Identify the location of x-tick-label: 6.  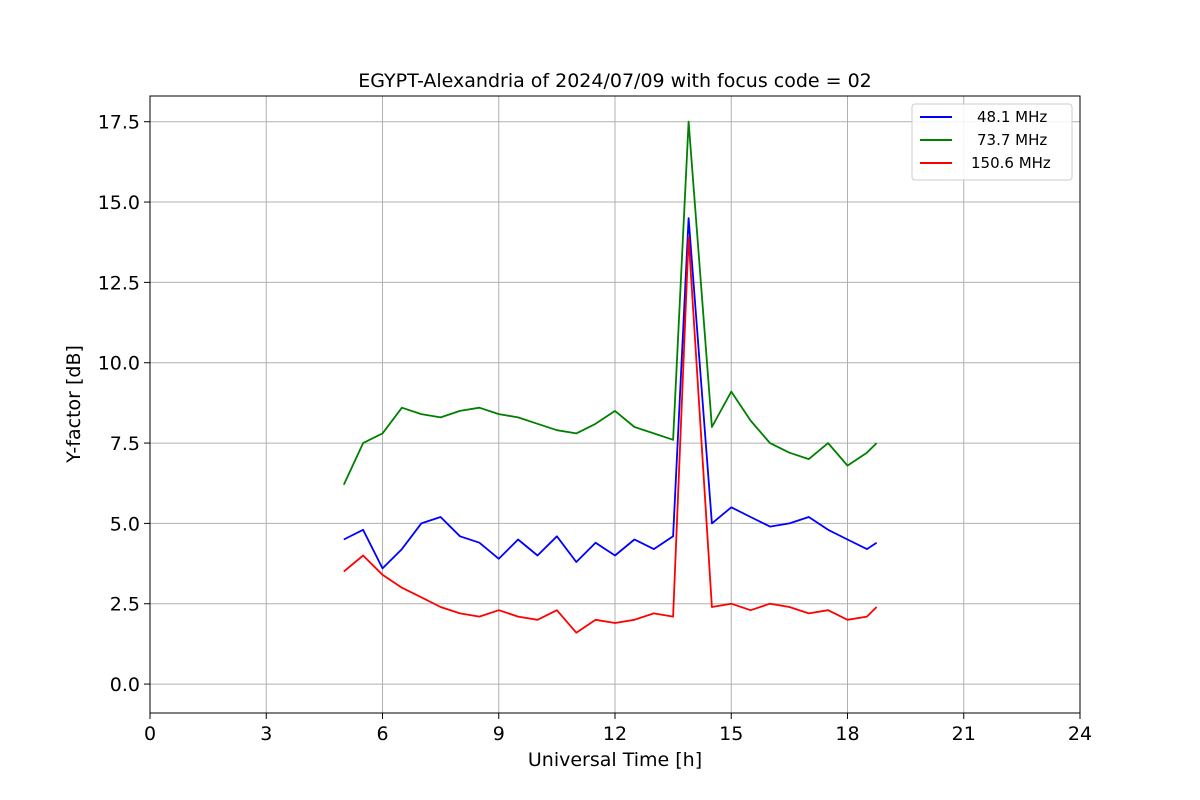
(382, 734).